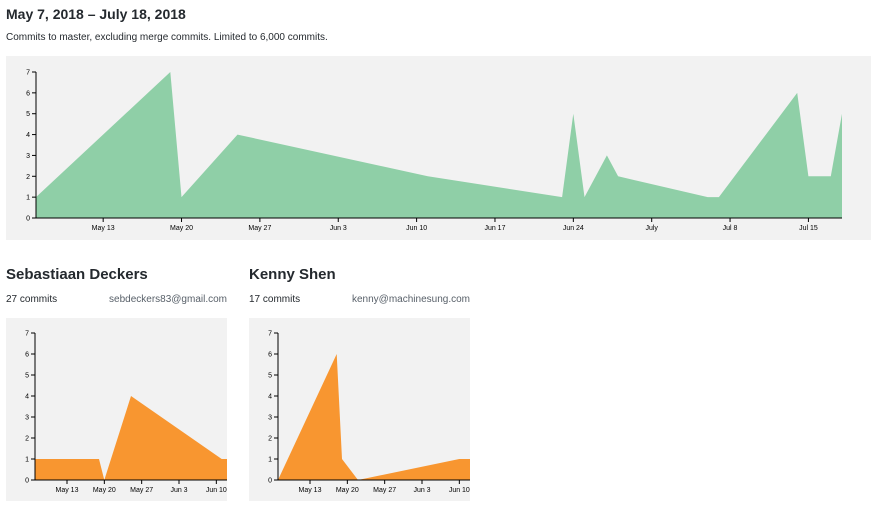 The image size is (880, 512). What do you see at coordinates (292, 274) in the screenshot?
I see `contributor-name: Kenny Shen` at bounding box center [292, 274].